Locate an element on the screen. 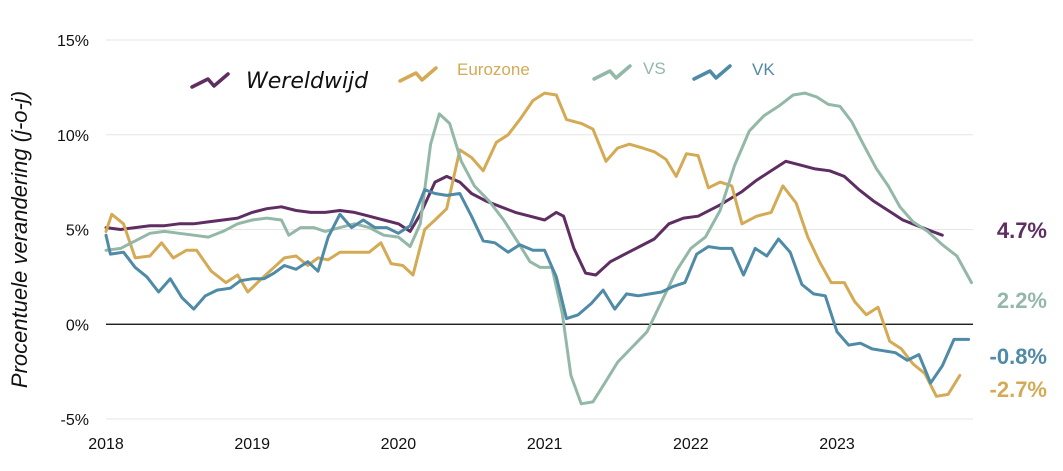  x-tick-label: 2023 is located at coordinates (837, 444).